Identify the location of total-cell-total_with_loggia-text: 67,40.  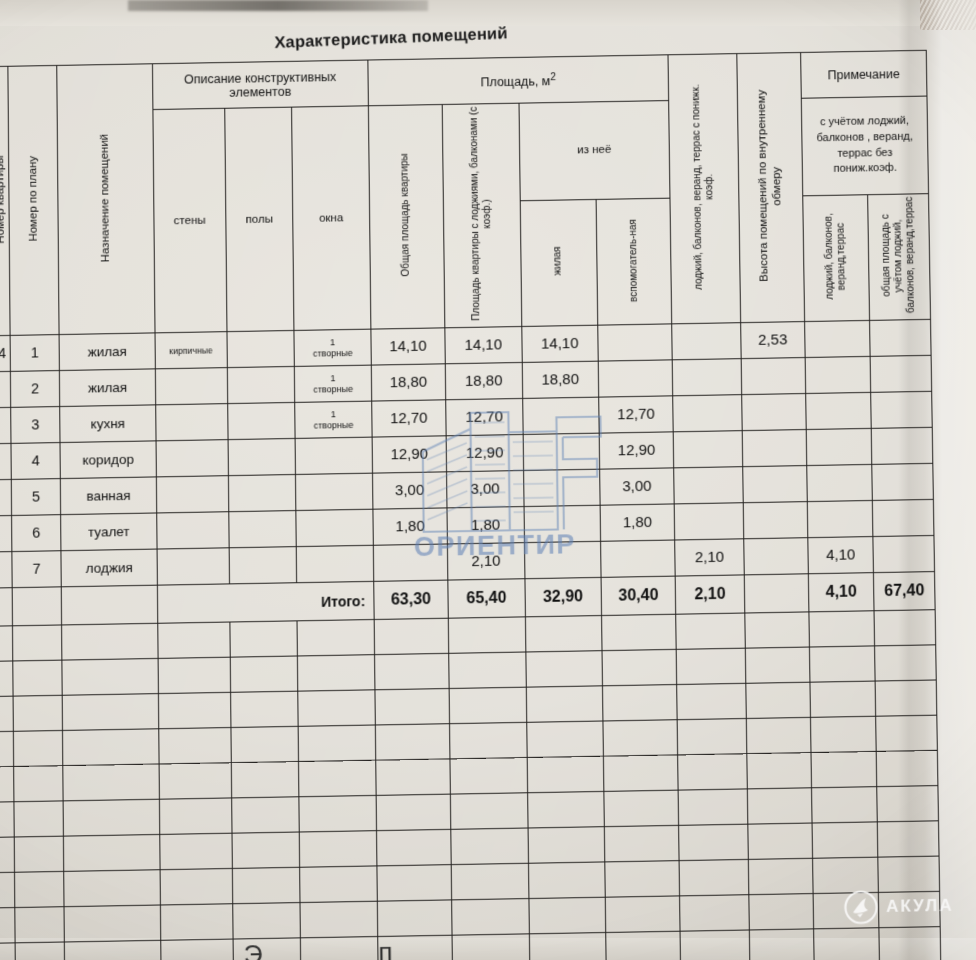
(904, 590).